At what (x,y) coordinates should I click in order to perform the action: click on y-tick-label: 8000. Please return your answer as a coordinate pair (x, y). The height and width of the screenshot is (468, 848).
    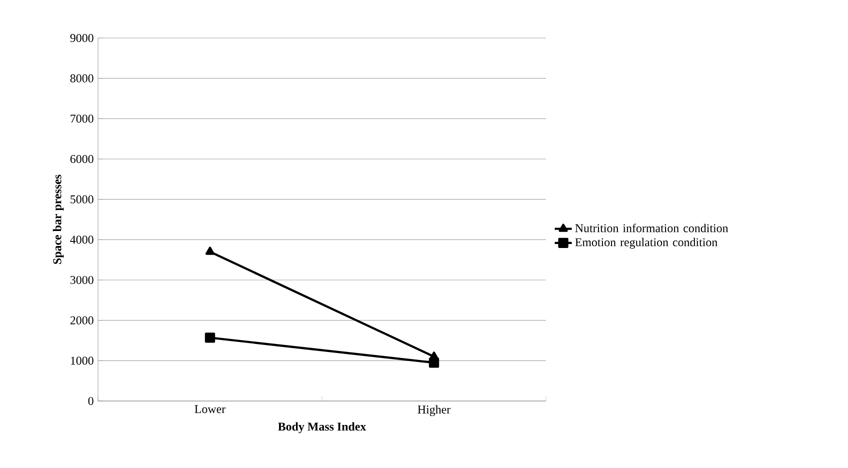
    Looking at the image, I should click on (82, 78).